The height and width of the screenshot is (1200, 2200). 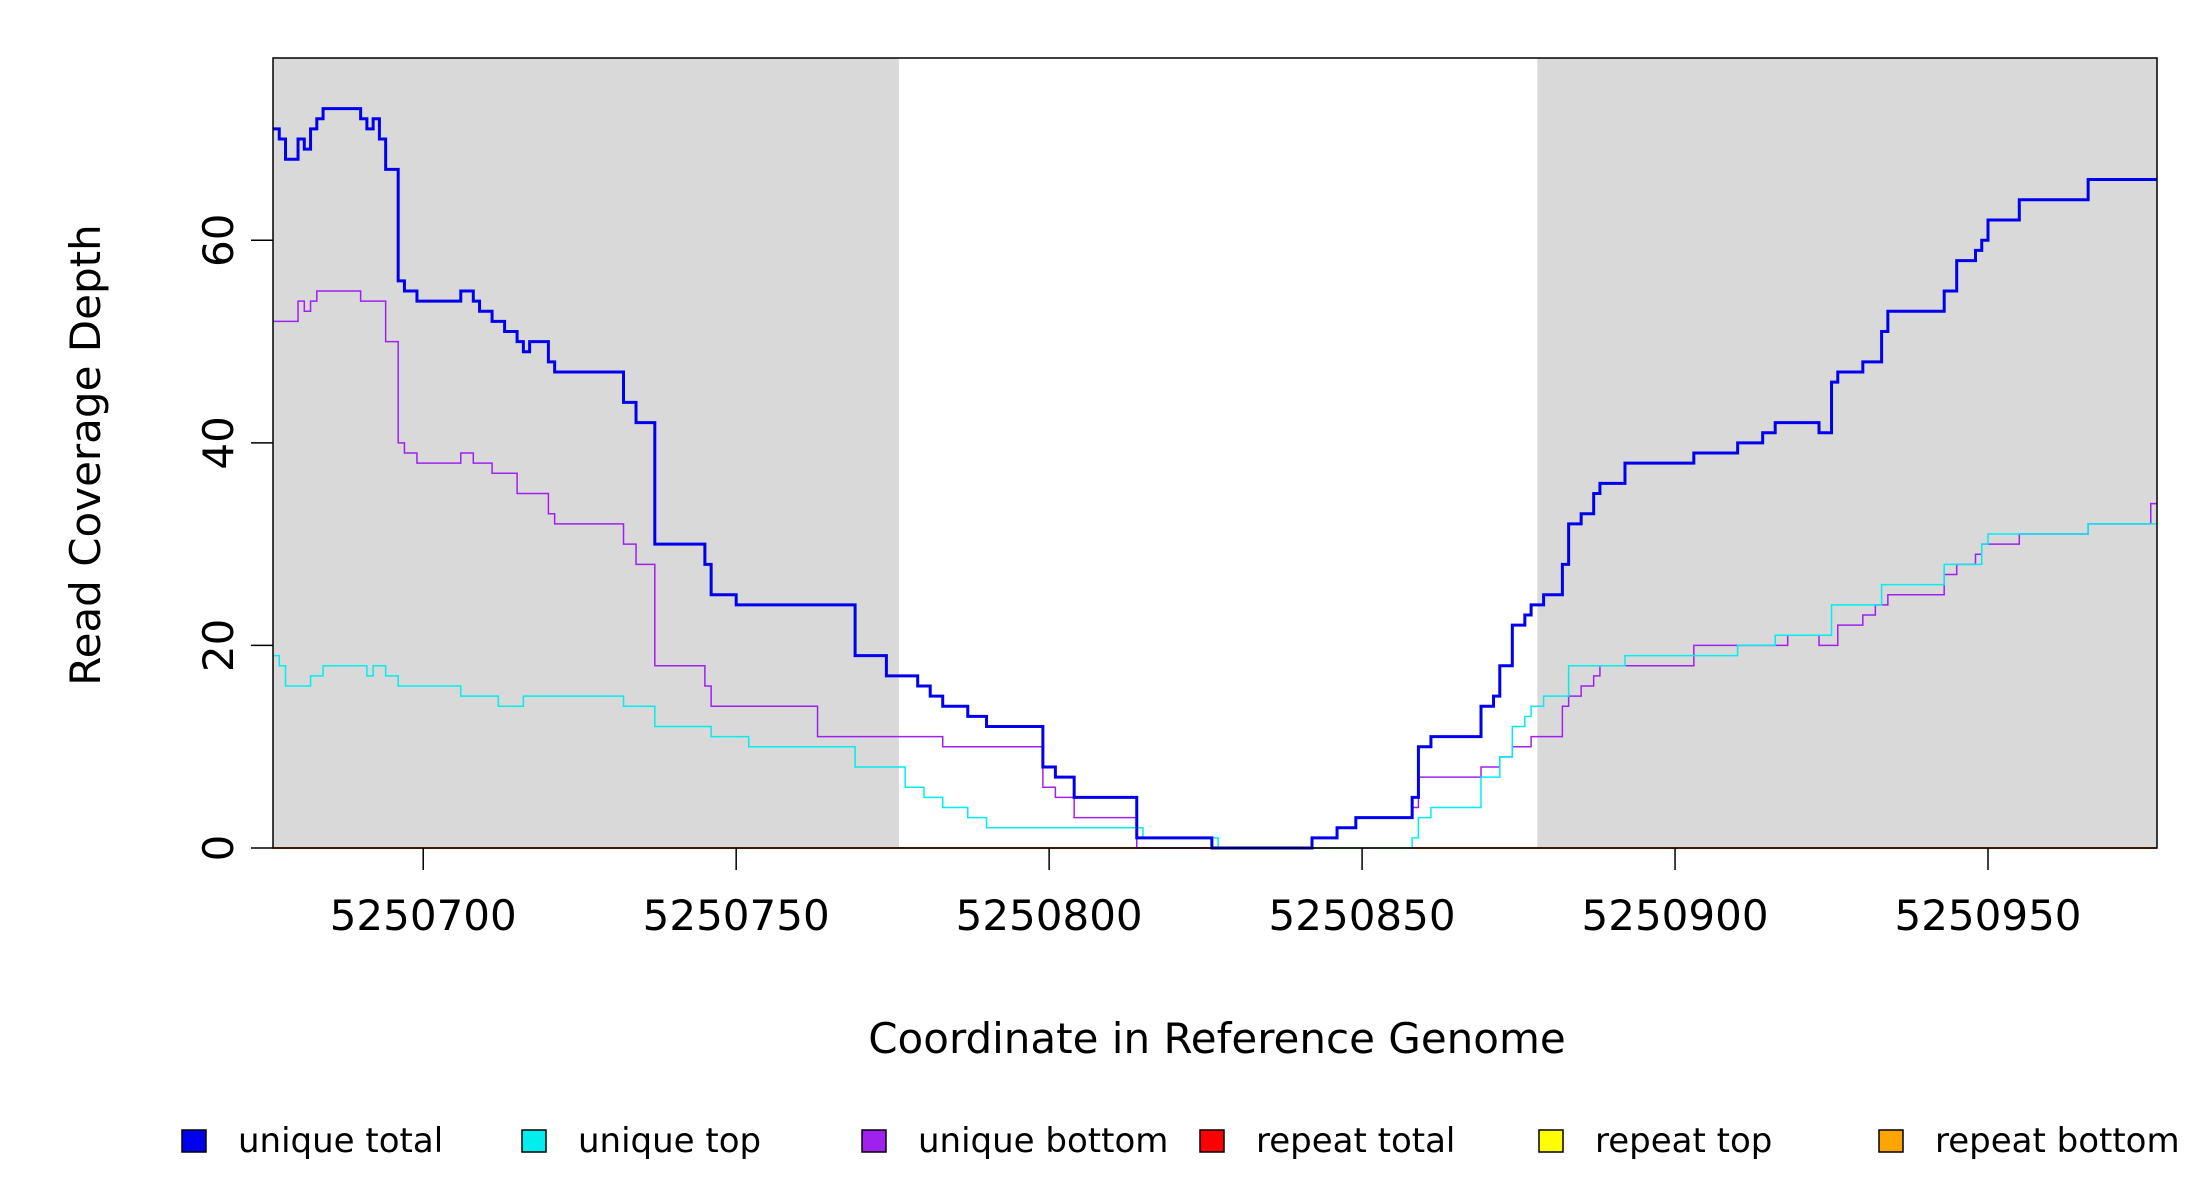 I want to click on x-axis-label: Coordinate in Reference Genome, so click(x=1217, y=1038).